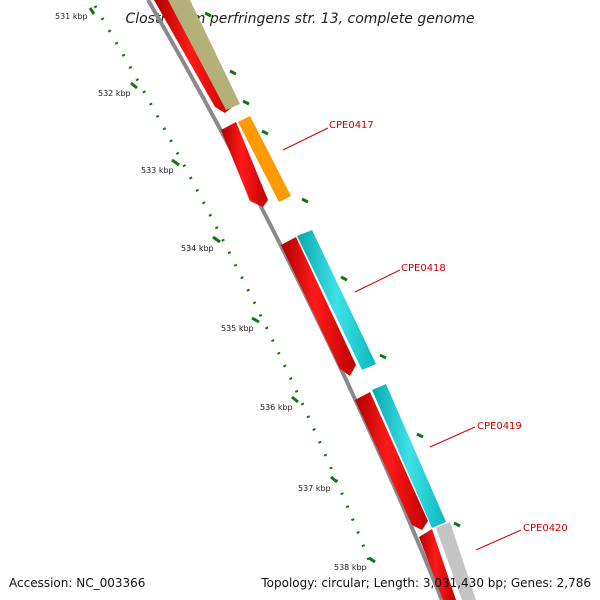  What do you see at coordinates (114, 93) in the screenshot?
I see `tick-label: 532 kbp` at bounding box center [114, 93].